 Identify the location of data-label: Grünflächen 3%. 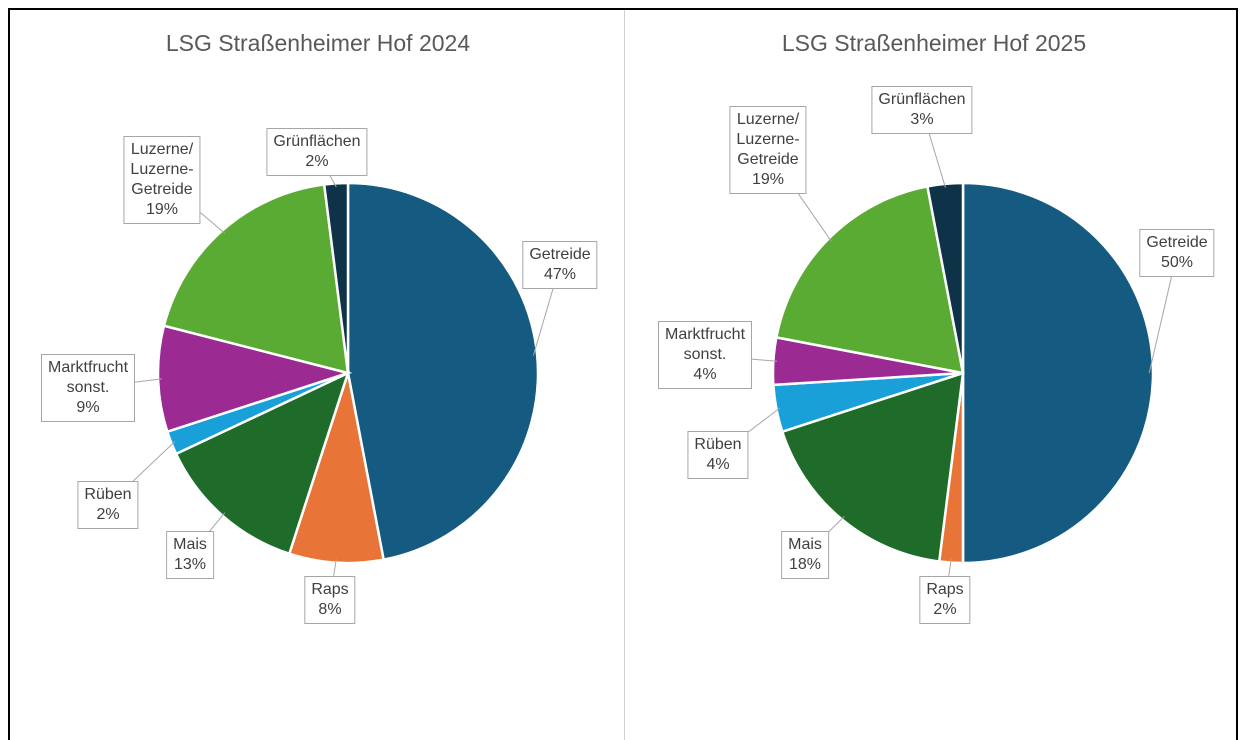
(922, 110).